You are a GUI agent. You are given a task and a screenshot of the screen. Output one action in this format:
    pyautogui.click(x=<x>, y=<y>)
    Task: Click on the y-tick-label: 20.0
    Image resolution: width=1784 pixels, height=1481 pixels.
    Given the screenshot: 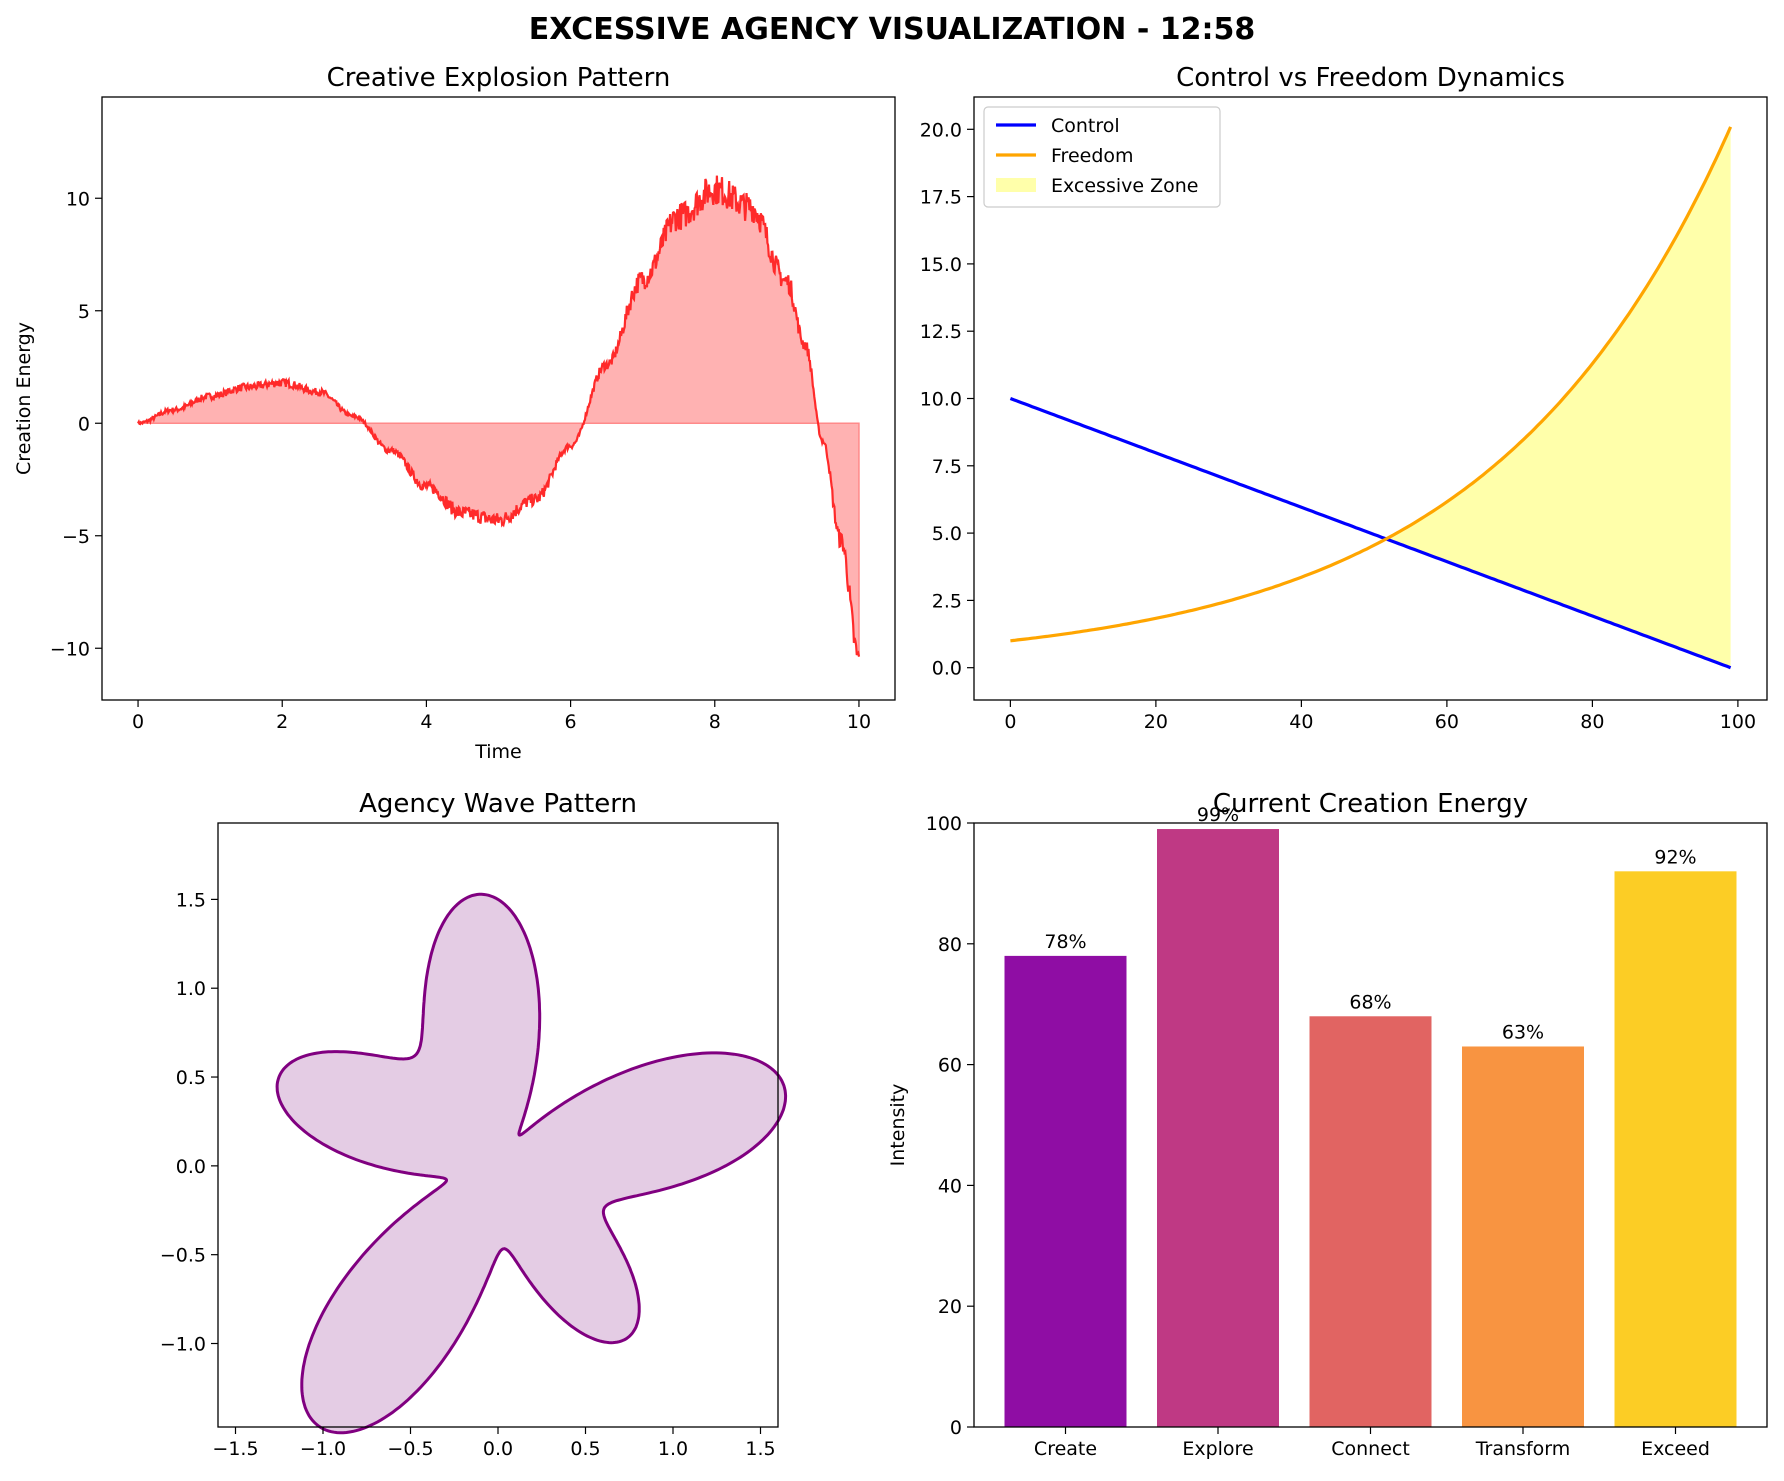 What is the action you would take?
    pyautogui.click(x=941, y=130)
    